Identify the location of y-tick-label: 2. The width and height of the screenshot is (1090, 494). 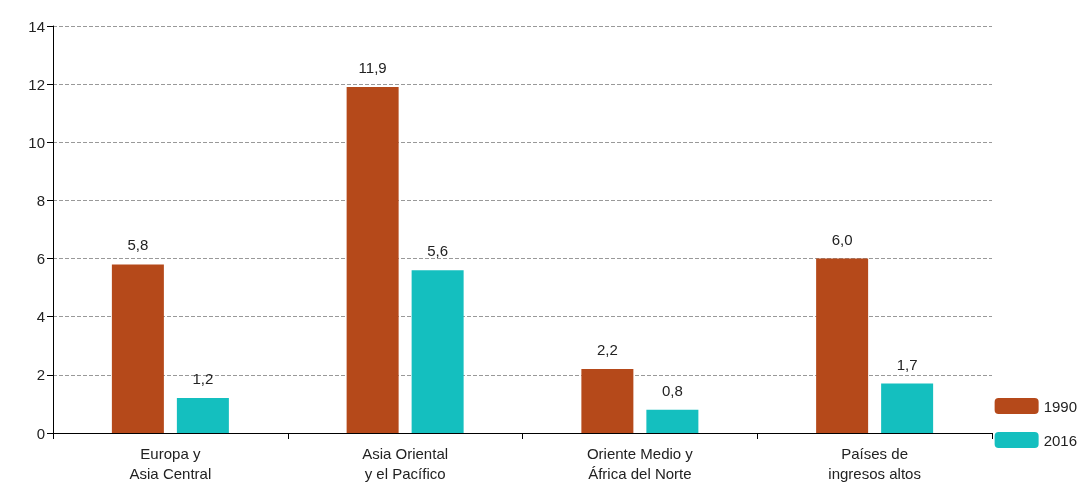
(40, 375).